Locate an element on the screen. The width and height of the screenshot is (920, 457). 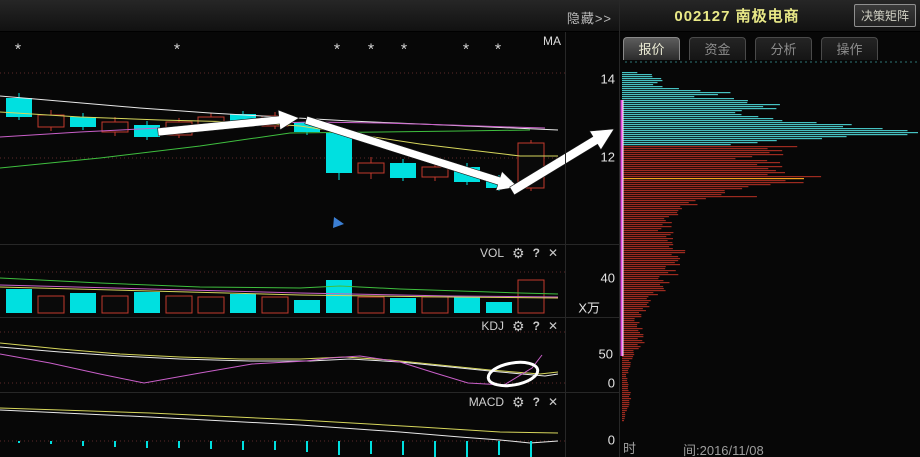
indicator-label-kdj: KDJ is located at coordinates (493, 326).